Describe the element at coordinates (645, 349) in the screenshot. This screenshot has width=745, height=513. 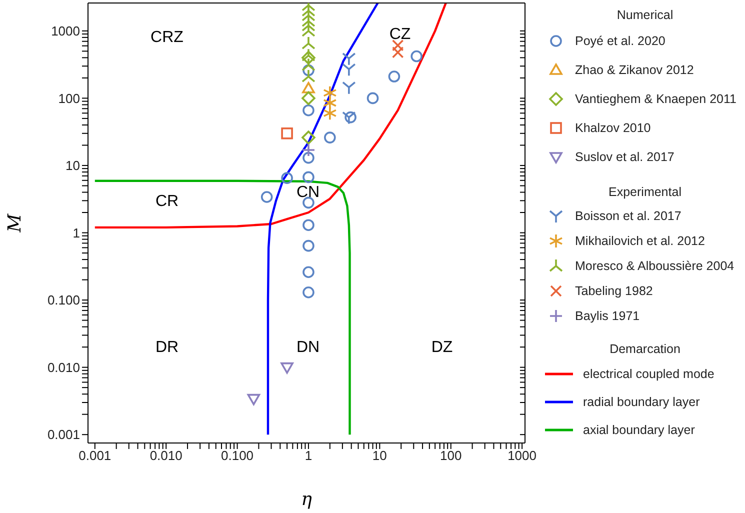
I see `text: Demarcation` at that location.